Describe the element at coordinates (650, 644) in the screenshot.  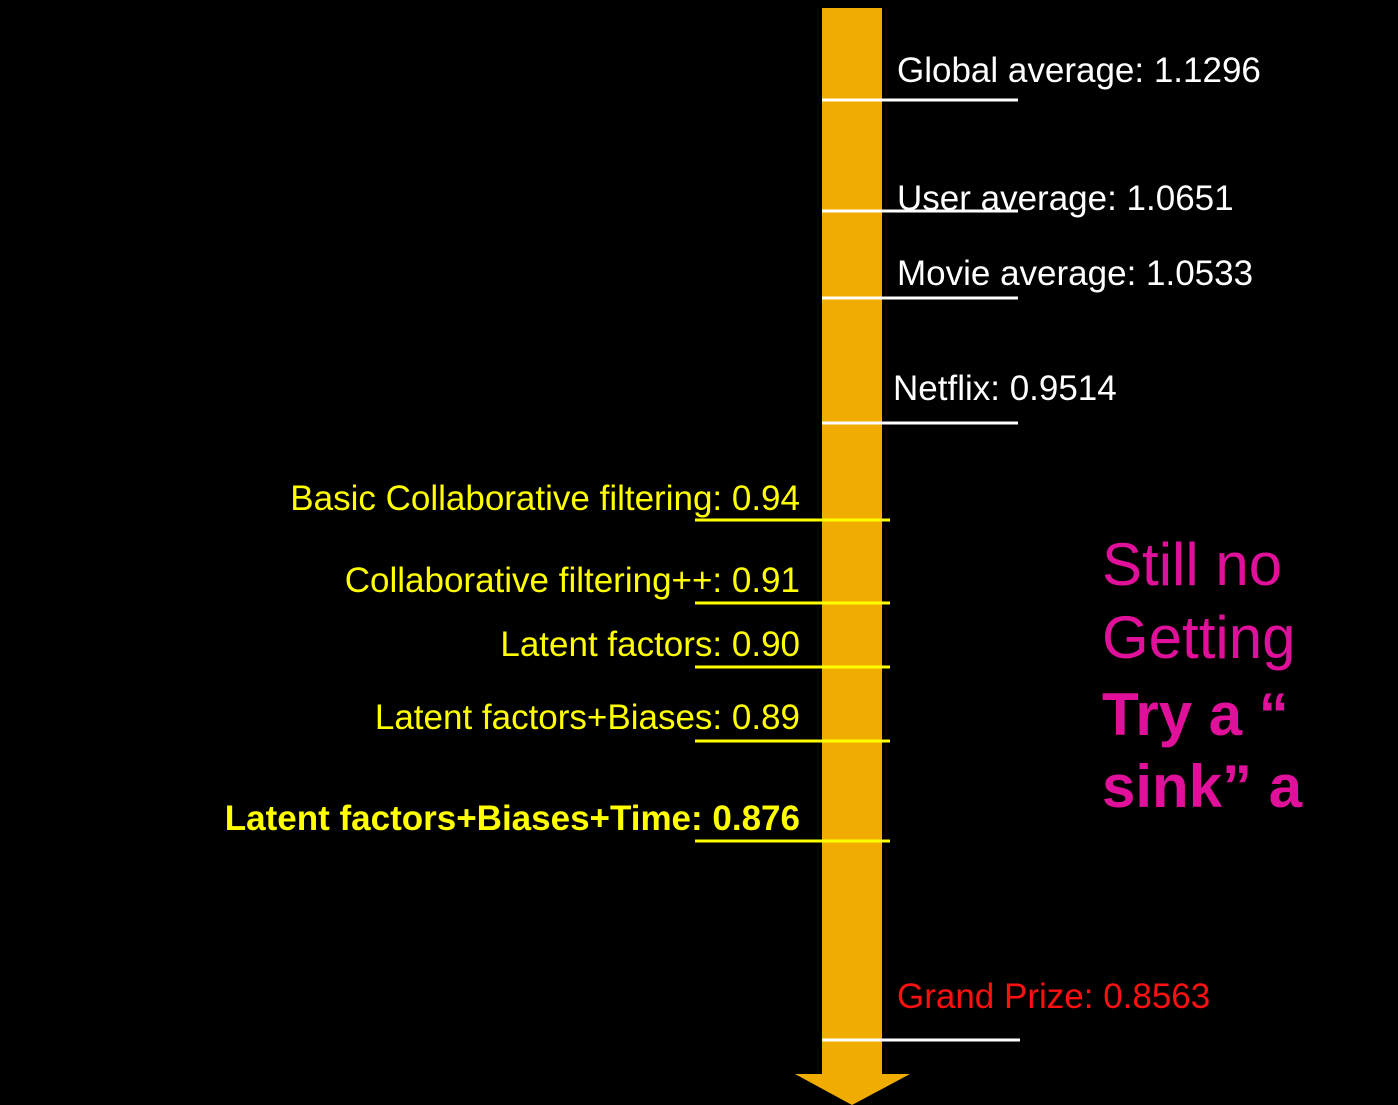
I see `method-label: Latent factors: 0.90` at that location.